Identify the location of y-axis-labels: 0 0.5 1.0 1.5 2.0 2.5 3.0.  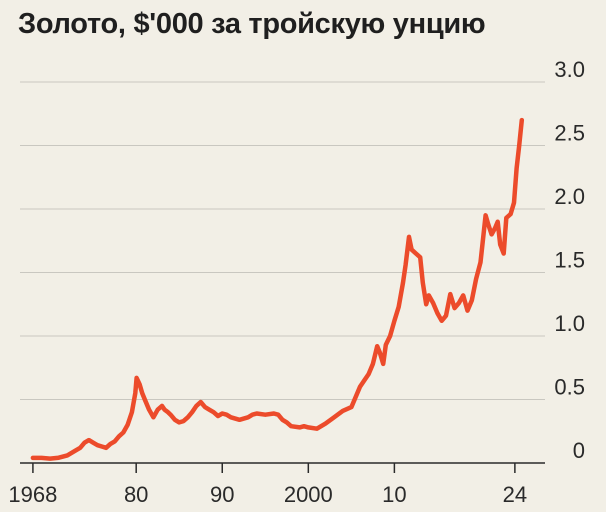
(569, 260).